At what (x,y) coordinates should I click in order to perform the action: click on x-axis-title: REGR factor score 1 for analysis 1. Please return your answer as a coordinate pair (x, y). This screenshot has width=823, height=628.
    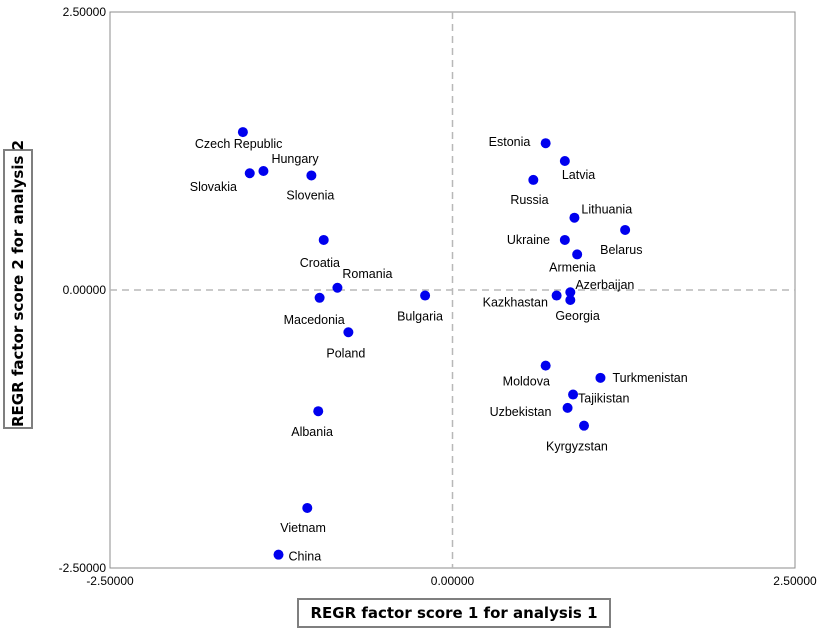
    Looking at the image, I should click on (454, 613).